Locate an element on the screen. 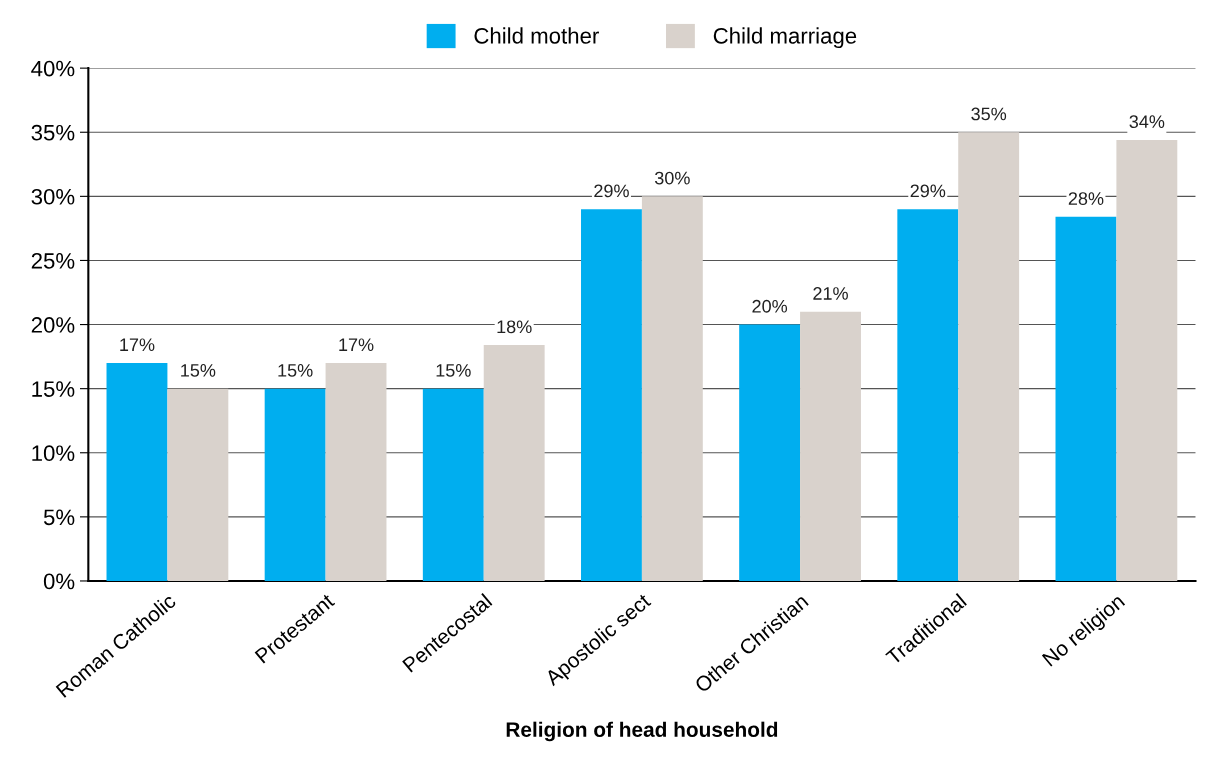 Image resolution: width=1210 pixels, height=770 pixels. y-tick-label: 5% is located at coordinates (59, 517).